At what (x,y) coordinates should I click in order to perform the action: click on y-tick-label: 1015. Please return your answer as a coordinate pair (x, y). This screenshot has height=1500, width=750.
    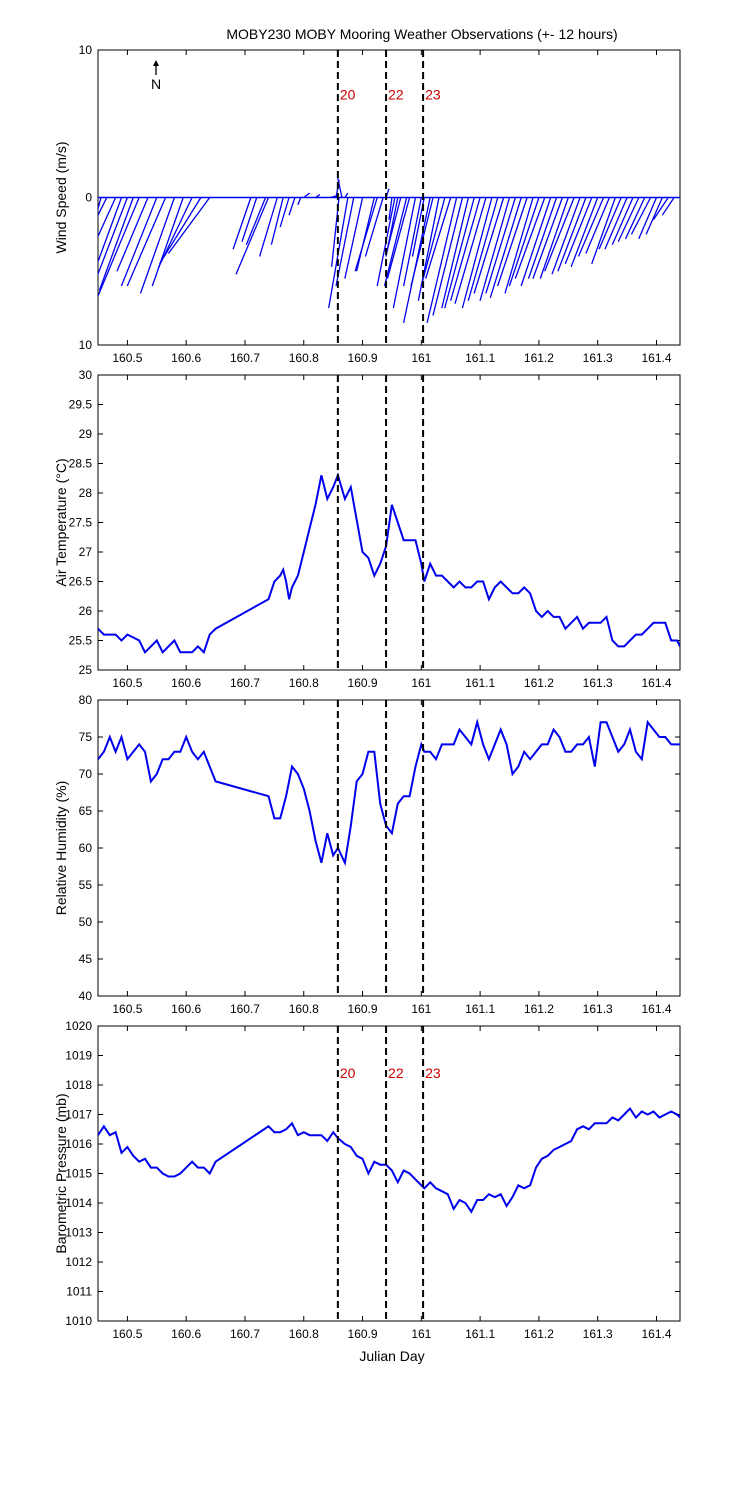
    Looking at the image, I should click on (78, 1174).